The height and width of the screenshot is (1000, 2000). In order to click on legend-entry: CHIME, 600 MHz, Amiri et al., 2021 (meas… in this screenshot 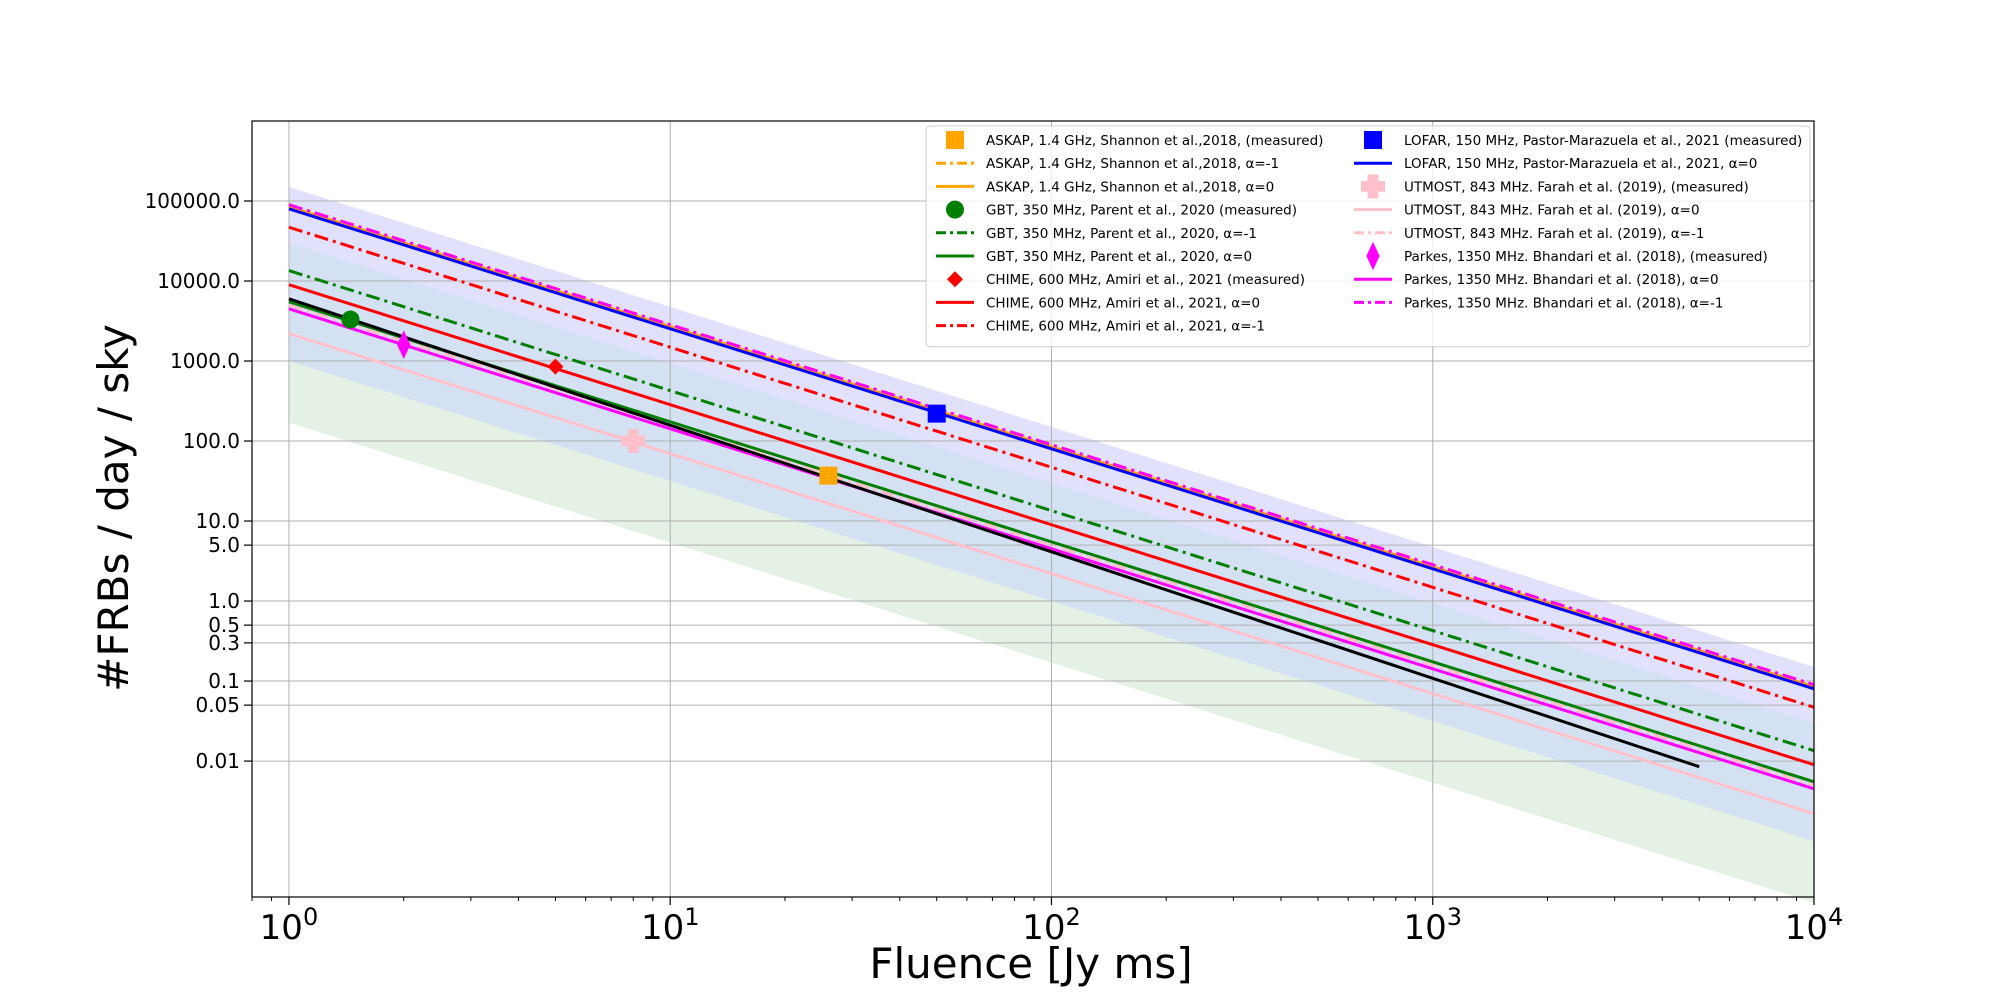, I will do `click(1126, 279)`.